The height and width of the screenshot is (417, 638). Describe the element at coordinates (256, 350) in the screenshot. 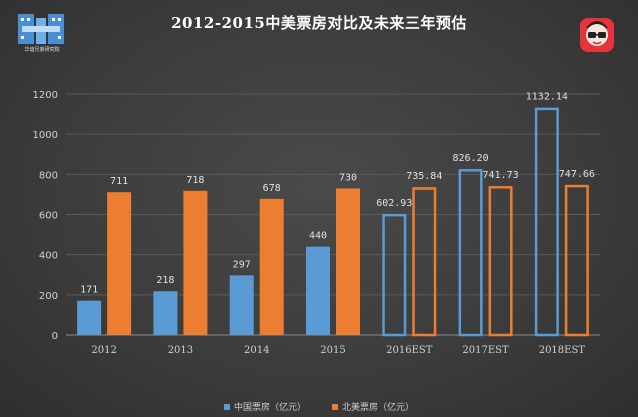

I see `x-tick-label: 2014` at that location.